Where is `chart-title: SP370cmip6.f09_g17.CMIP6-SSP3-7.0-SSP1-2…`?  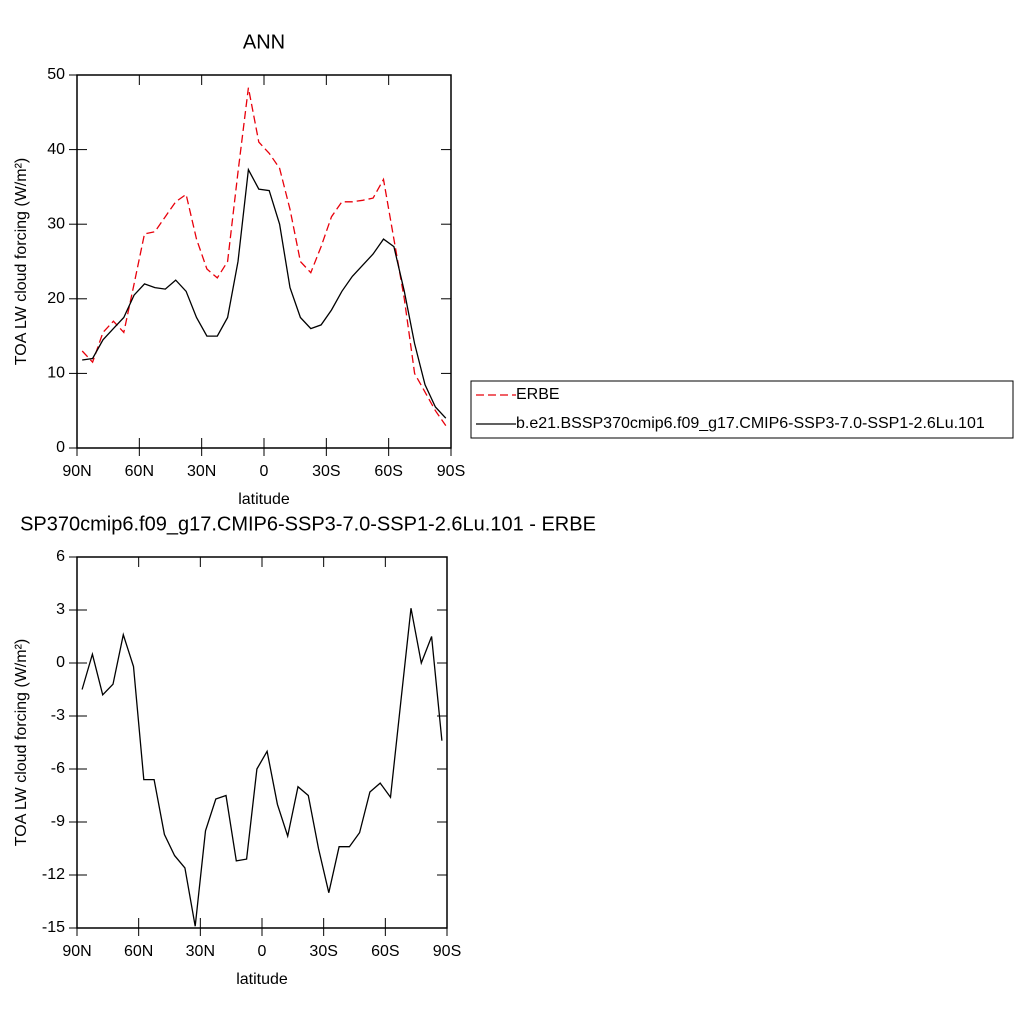 chart-title: SP370cmip6.f09_g17.CMIP6-SSP3-7.0-SSP1-2… is located at coordinates (308, 524).